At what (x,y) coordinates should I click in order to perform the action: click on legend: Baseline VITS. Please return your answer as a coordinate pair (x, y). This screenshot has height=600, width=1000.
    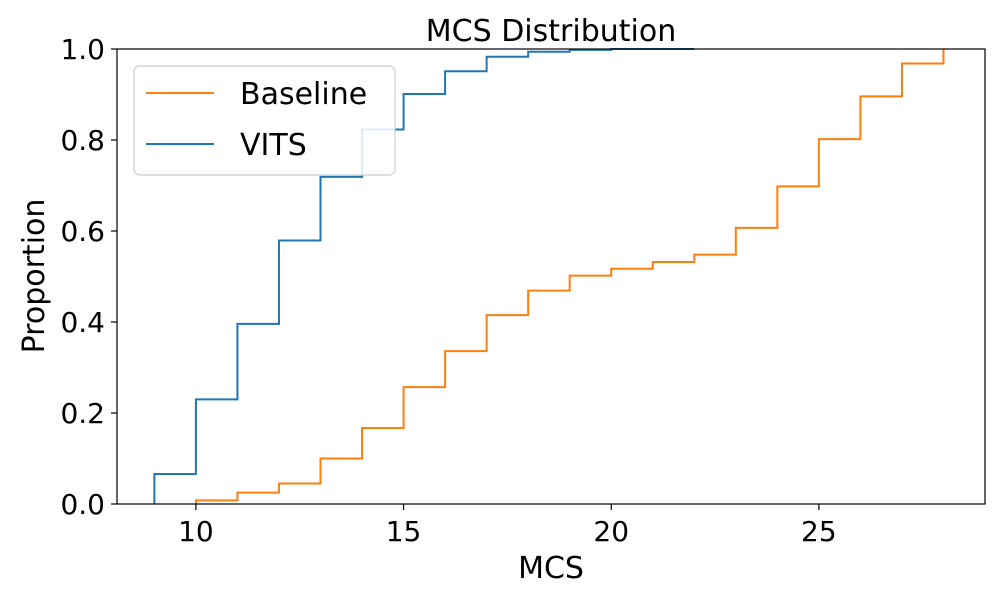
    Looking at the image, I should click on (264, 120).